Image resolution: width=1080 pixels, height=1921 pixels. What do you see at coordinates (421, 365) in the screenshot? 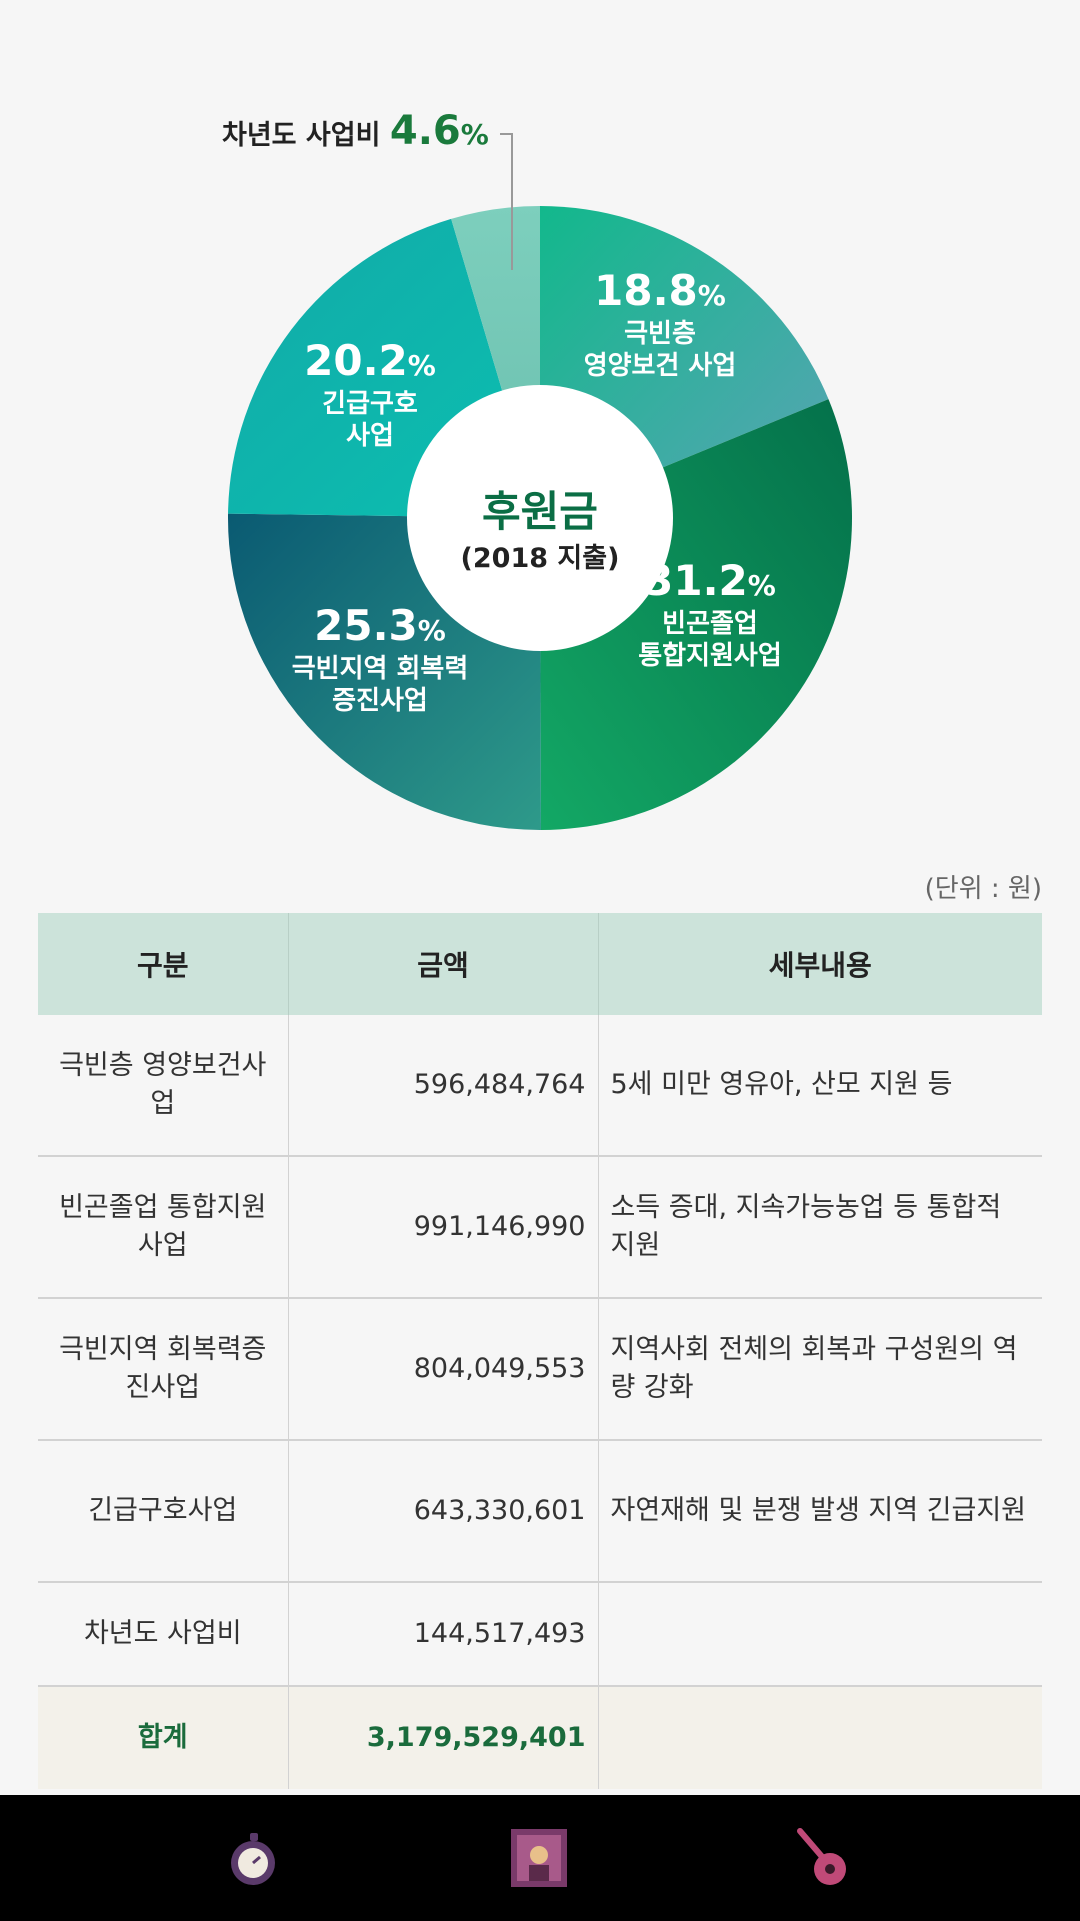
I see `slice-3-unit: %` at bounding box center [421, 365].